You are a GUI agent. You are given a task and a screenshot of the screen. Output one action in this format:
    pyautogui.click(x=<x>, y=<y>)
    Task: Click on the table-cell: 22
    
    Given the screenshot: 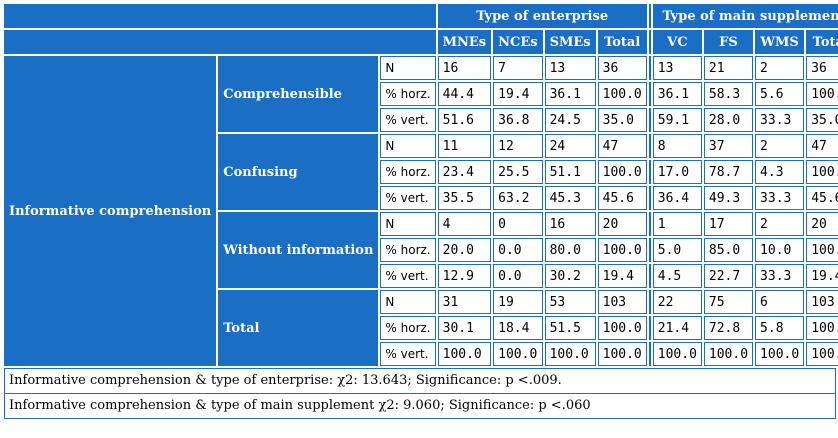 What is the action you would take?
    pyautogui.click(x=677, y=302)
    